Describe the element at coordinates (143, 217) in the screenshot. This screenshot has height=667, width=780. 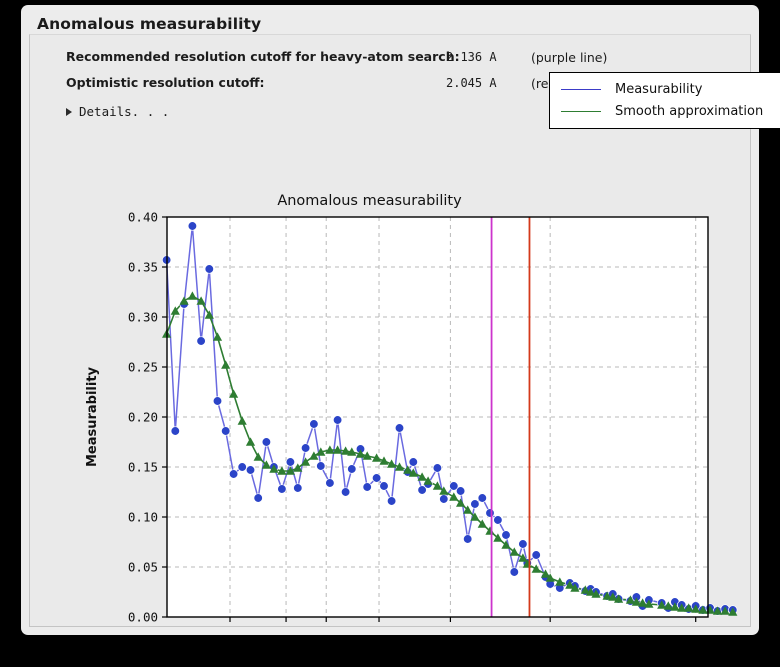
I see `y-axis-tick-label: 0.40` at that location.